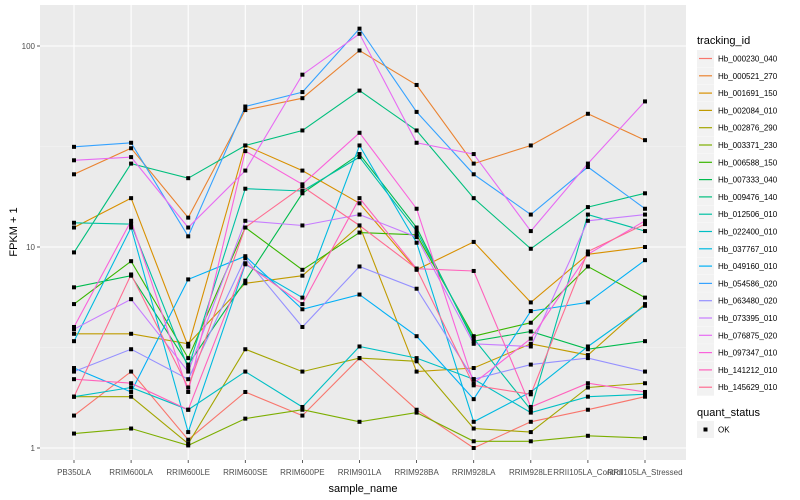 This screenshot has width=800, height=500. I want to click on legend-item: Hb_054586_020, so click(737, 283).